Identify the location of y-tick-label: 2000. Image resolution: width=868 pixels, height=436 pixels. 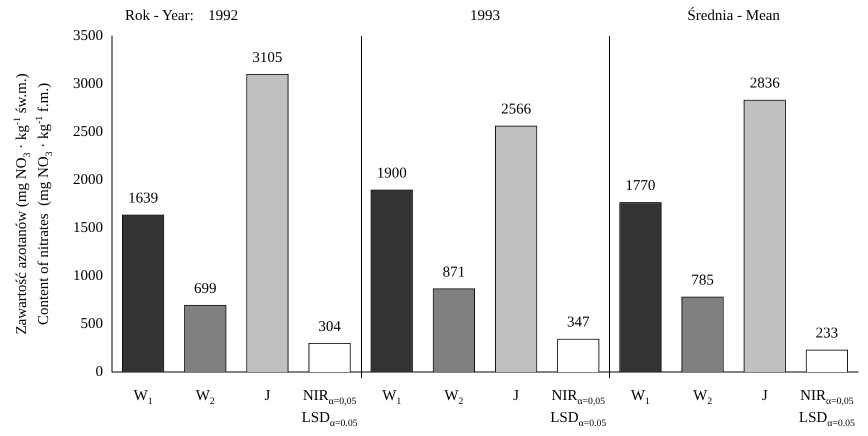
(88, 180).